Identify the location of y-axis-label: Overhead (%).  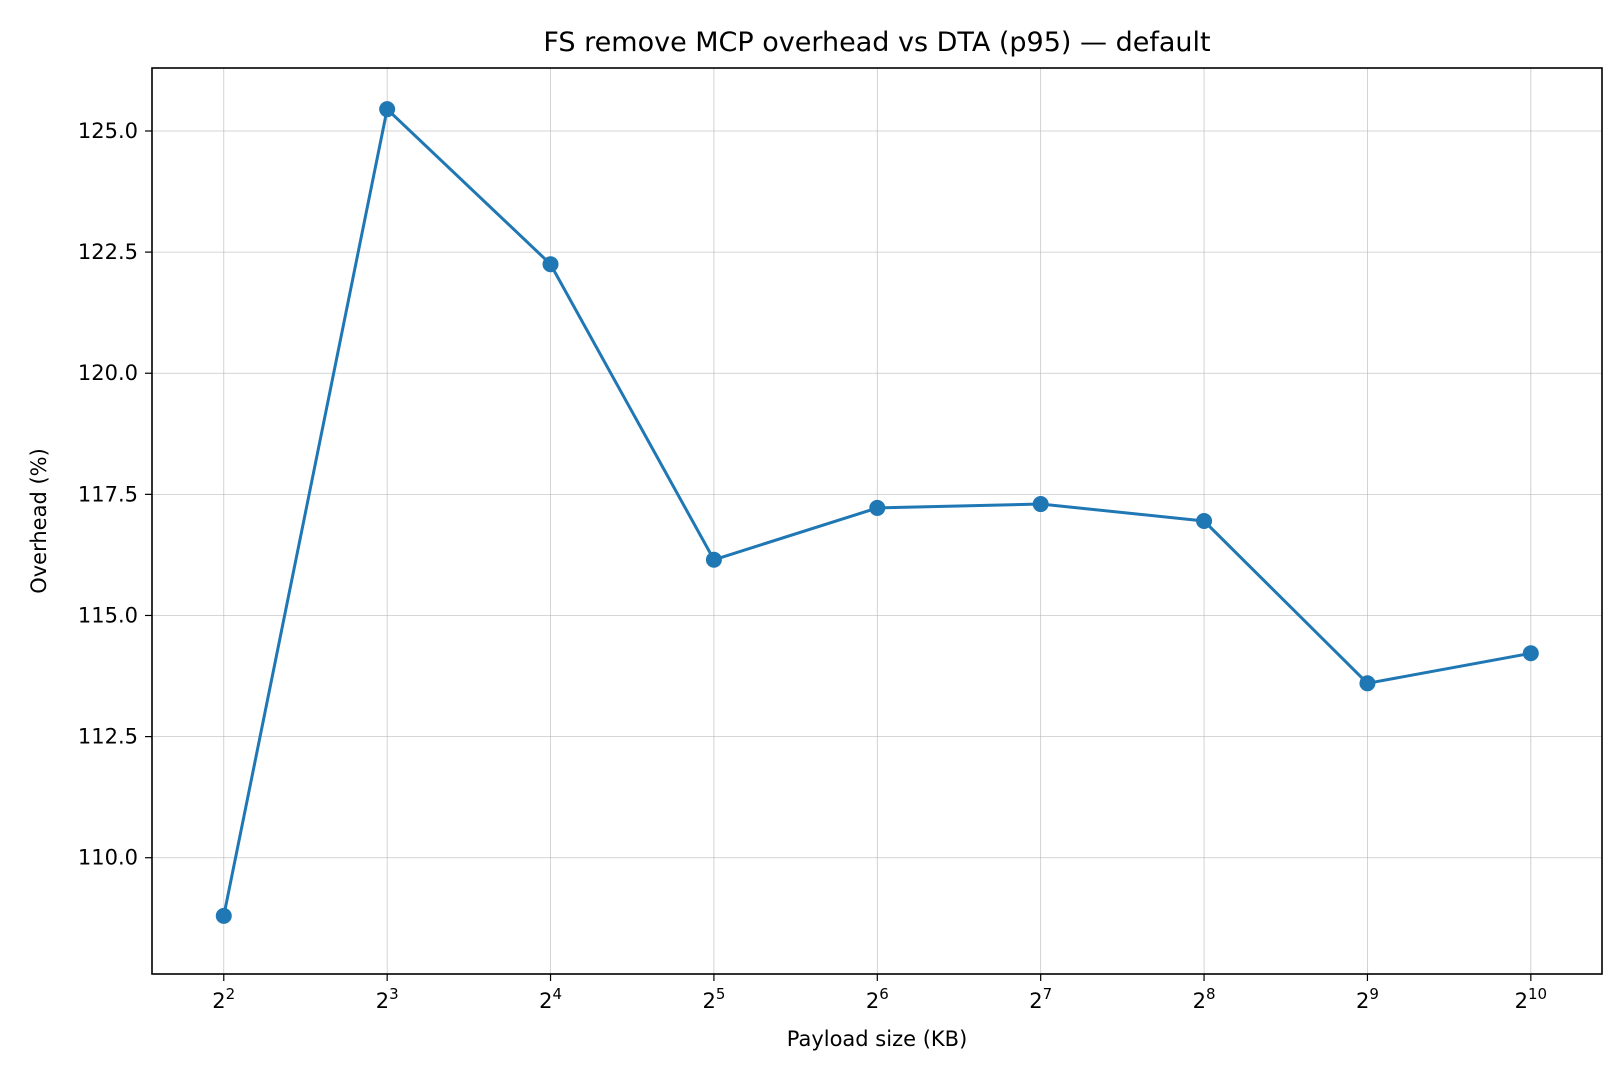
(39, 521).